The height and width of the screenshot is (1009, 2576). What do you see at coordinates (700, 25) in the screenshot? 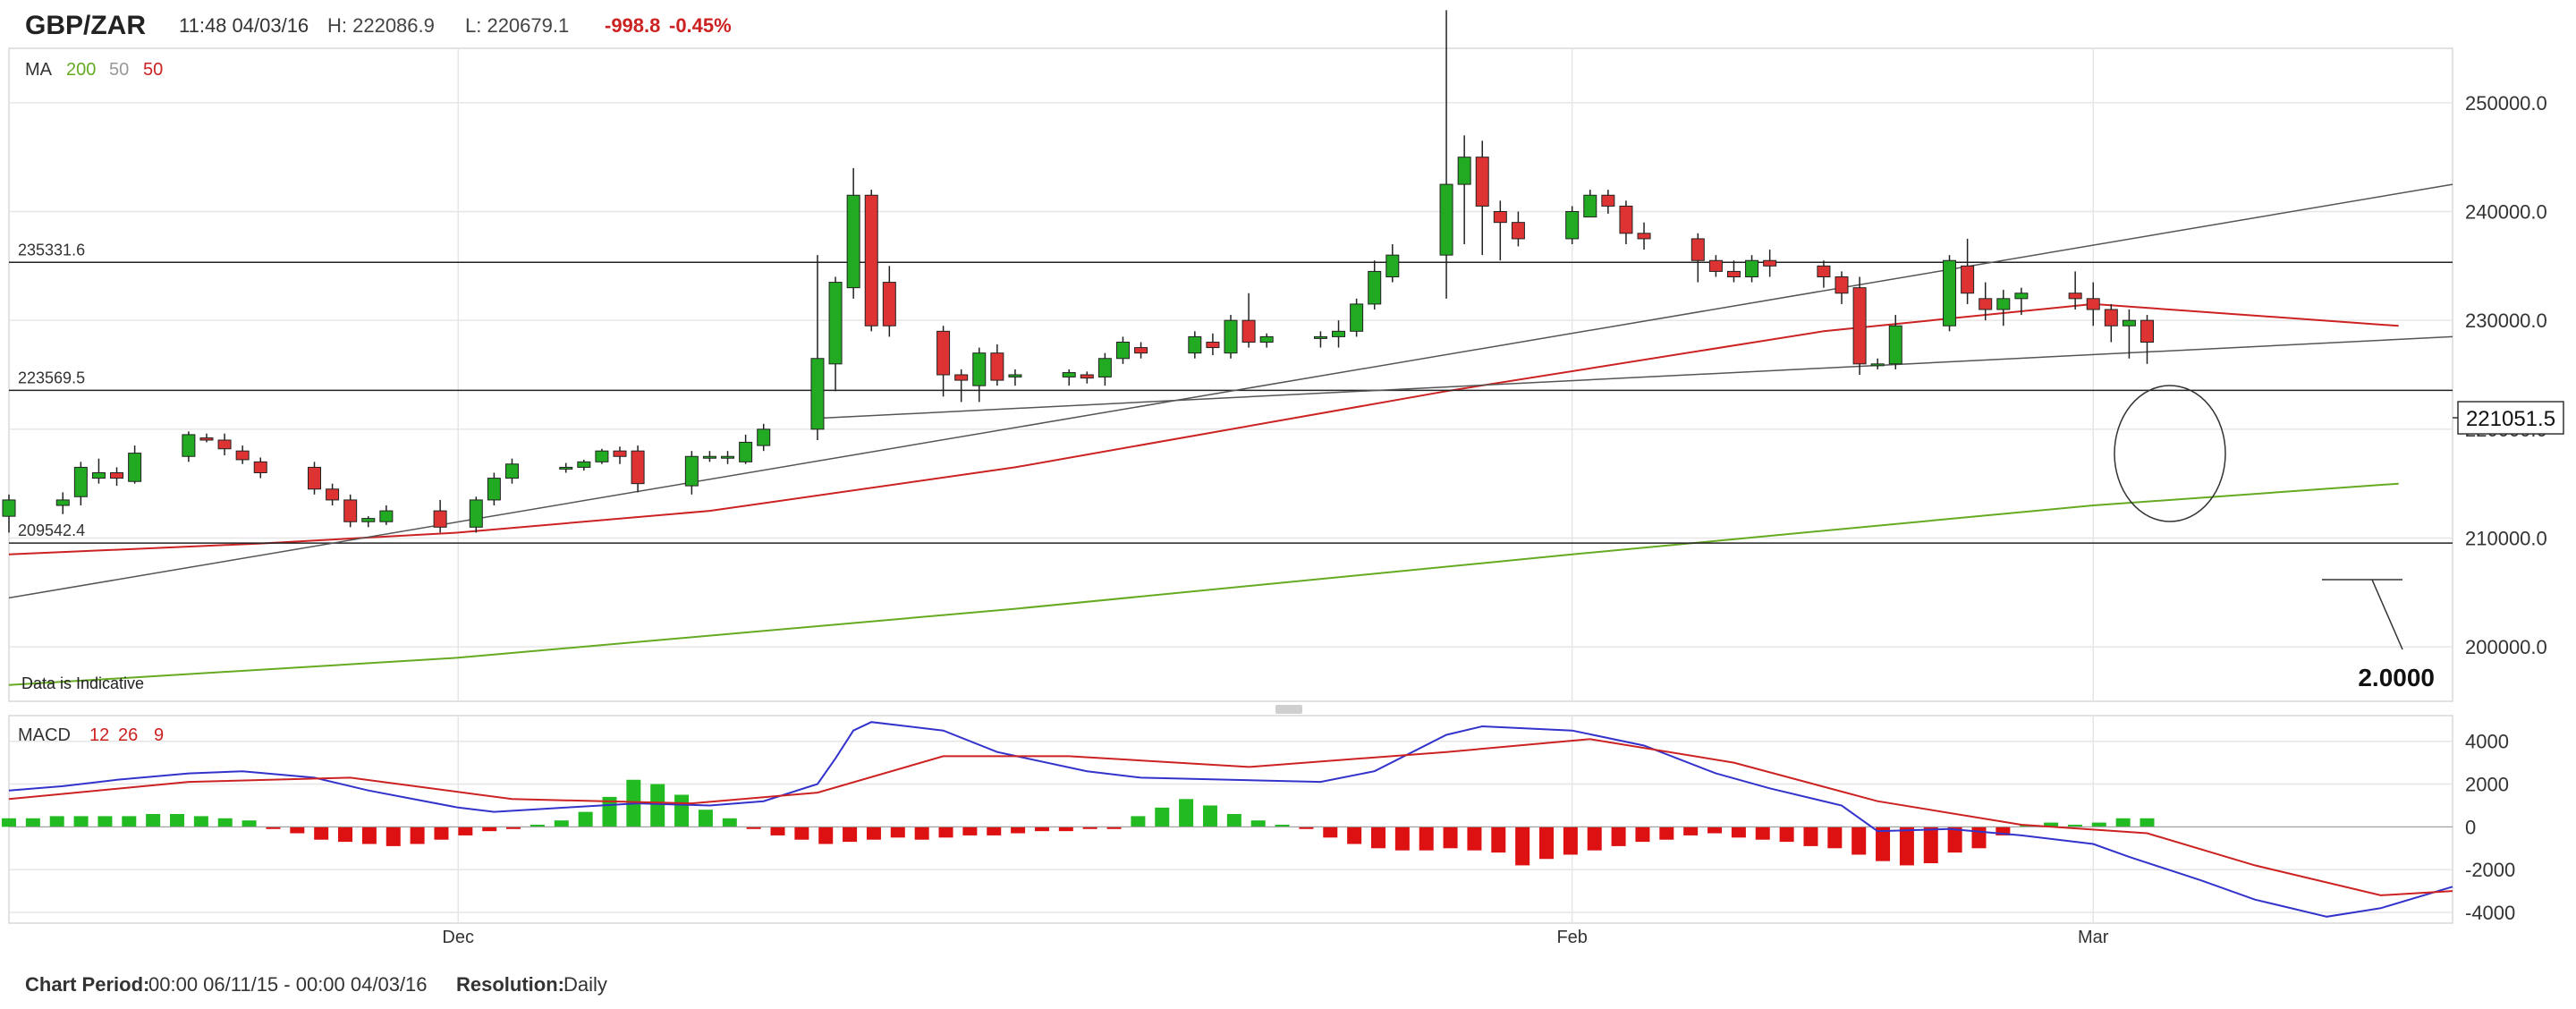
I see `change-percent: -0.45%` at bounding box center [700, 25].